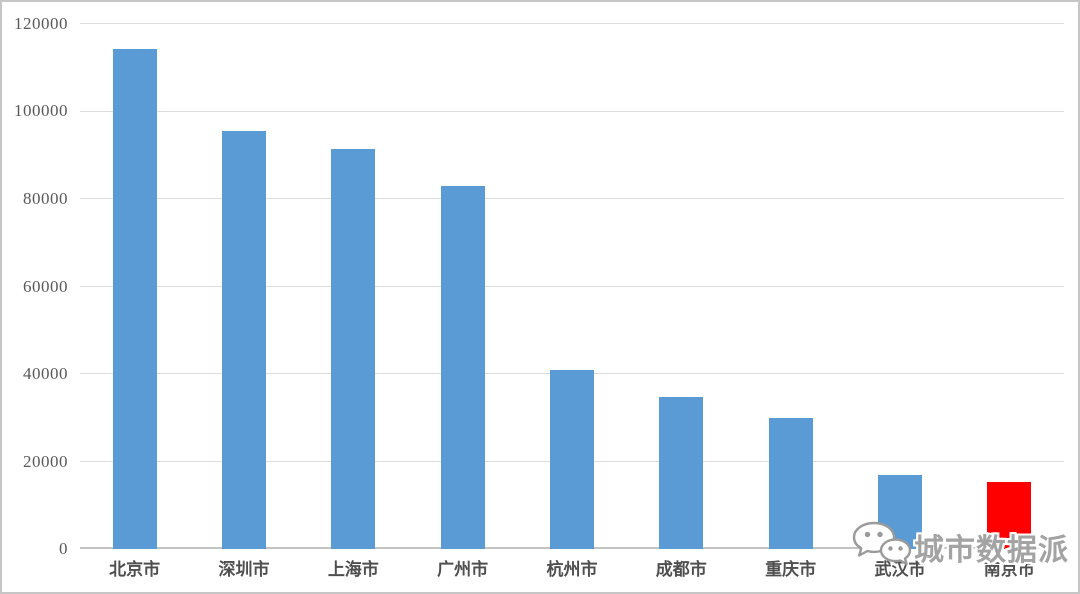 This screenshot has height=594, width=1080. Describe the element at coordinates (900, 569) in the screenshot. I see `x-category-label: 武汉市` at that location.